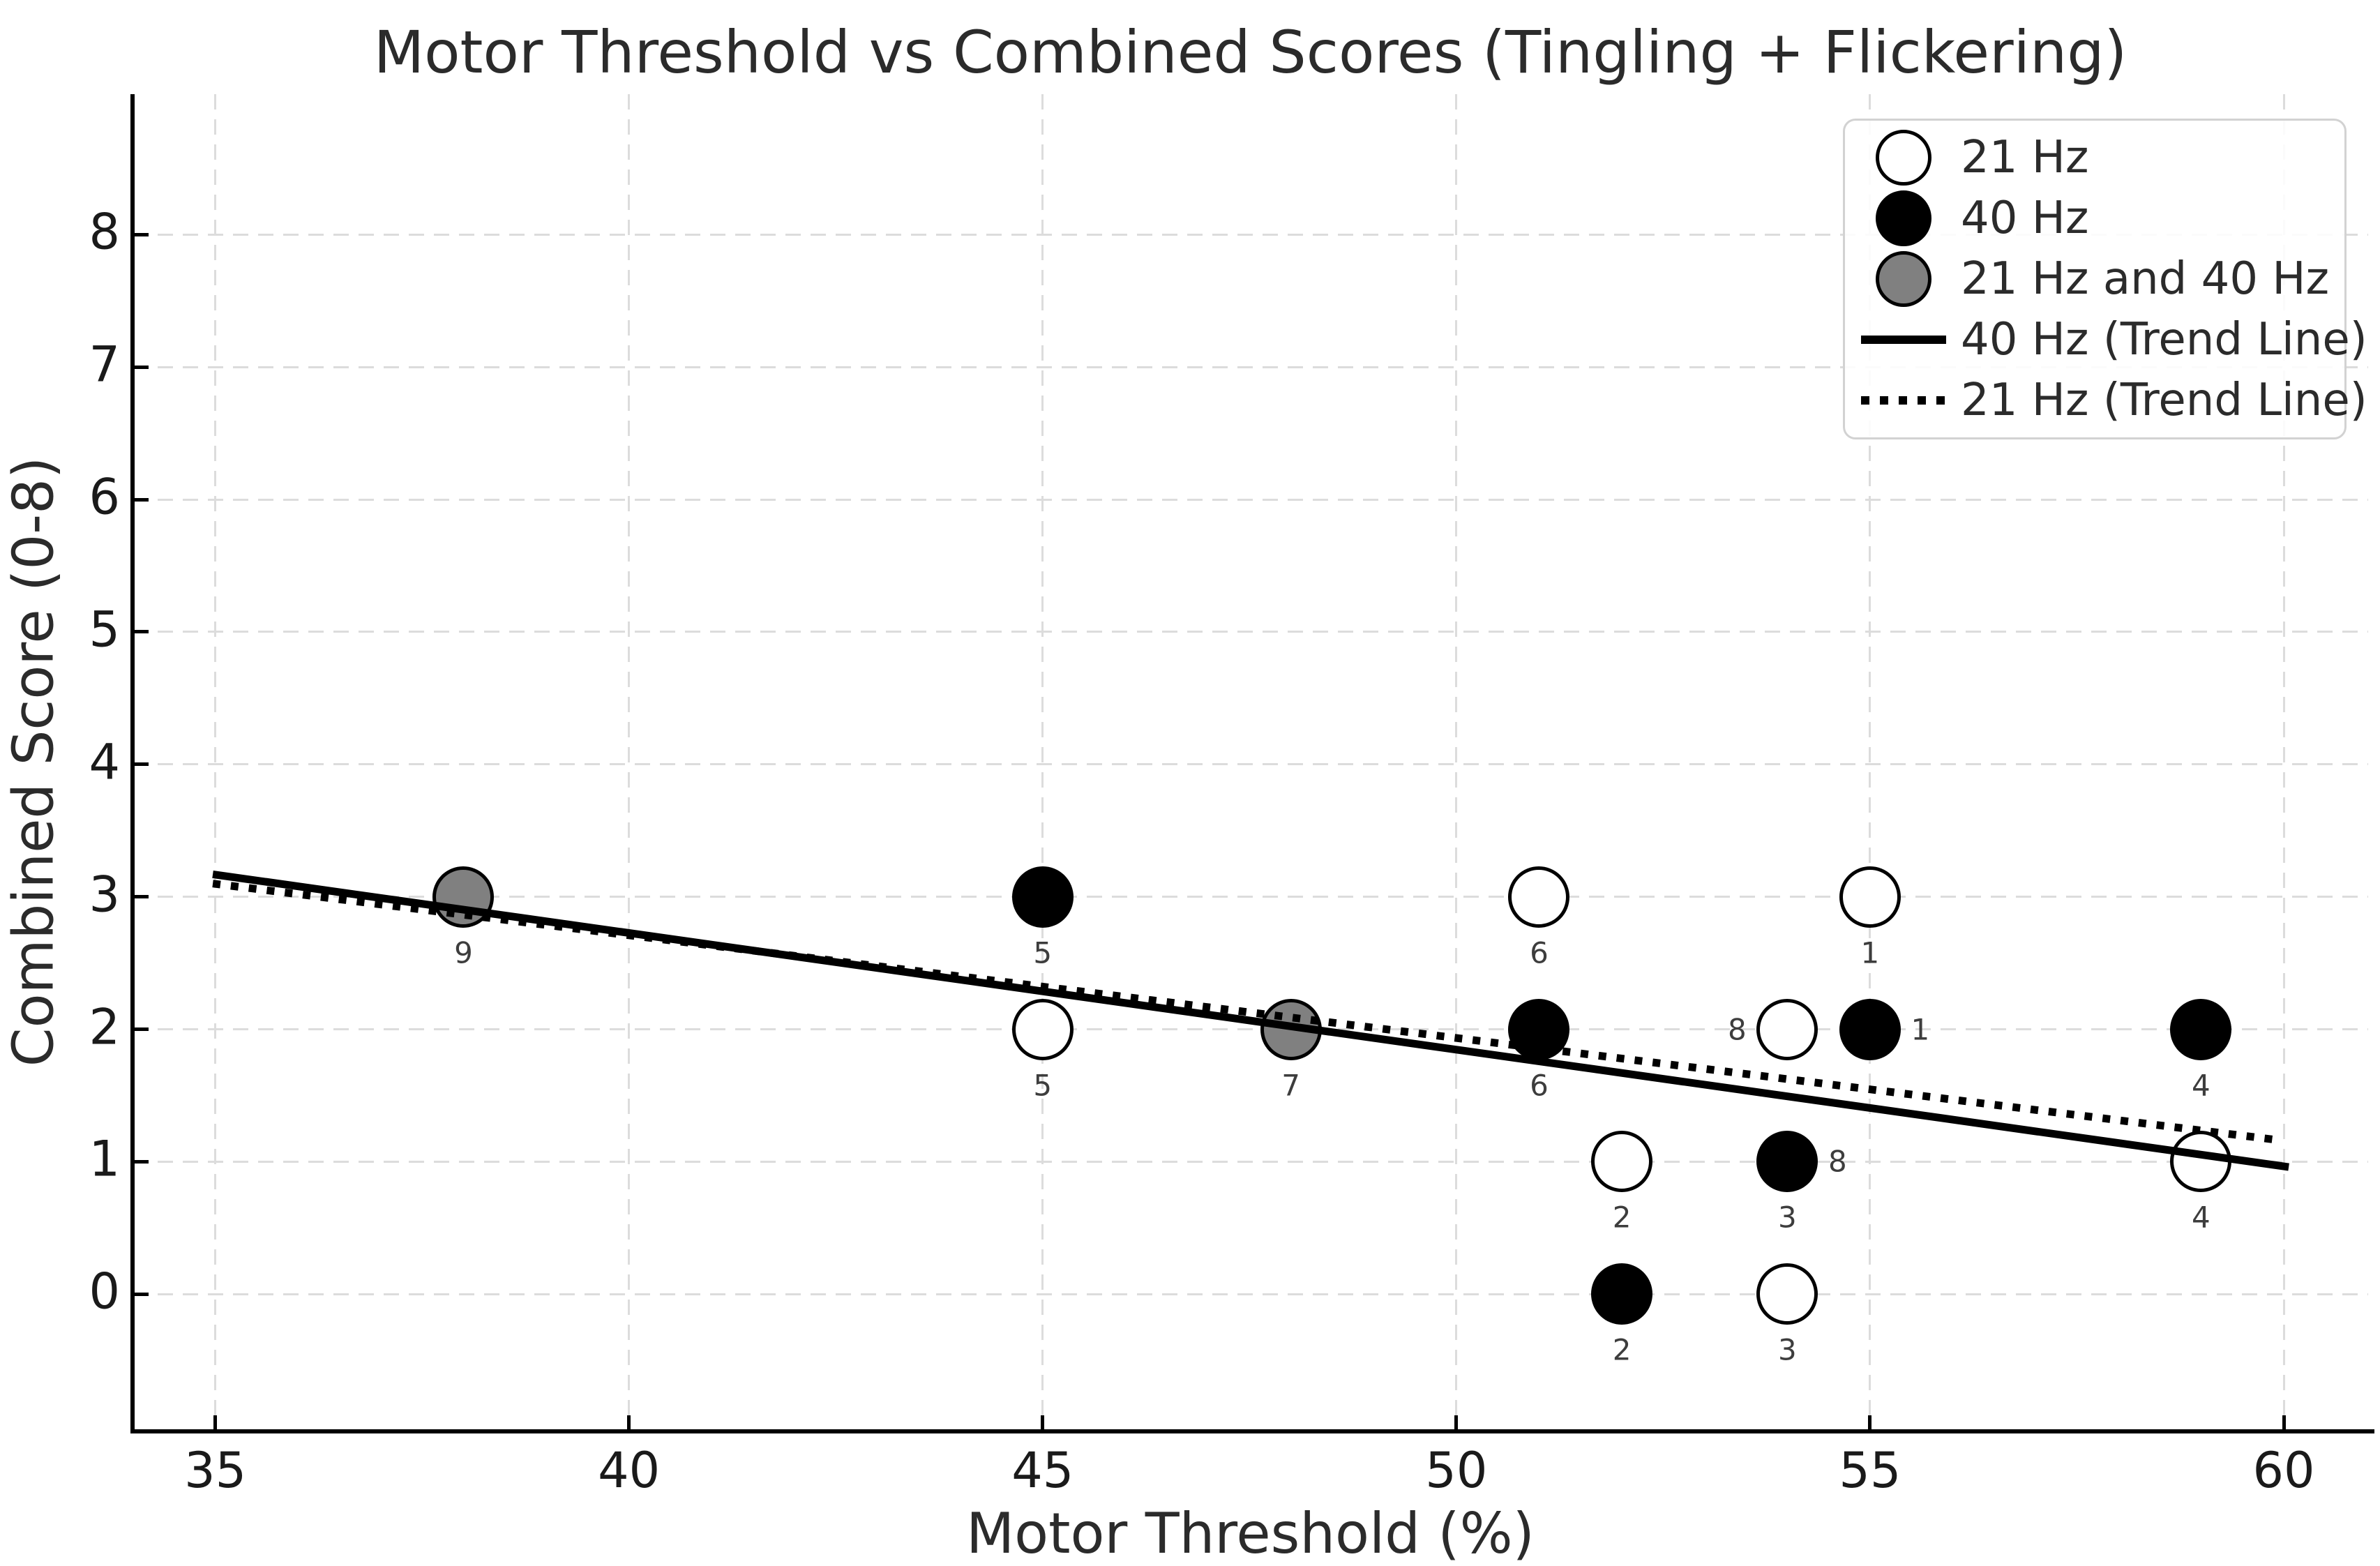 This screenshot has width=2380, height=1566. What do you see at coordinates (104, 364) in the screenshot?
I see `y-tick-label: 7` at bounding box center [104, 364].